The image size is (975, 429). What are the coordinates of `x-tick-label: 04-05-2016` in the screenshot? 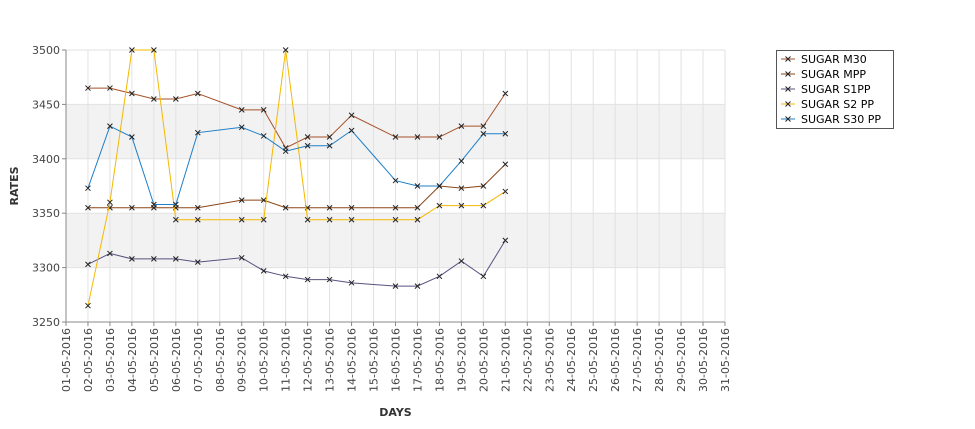 It's located at (132, 360).